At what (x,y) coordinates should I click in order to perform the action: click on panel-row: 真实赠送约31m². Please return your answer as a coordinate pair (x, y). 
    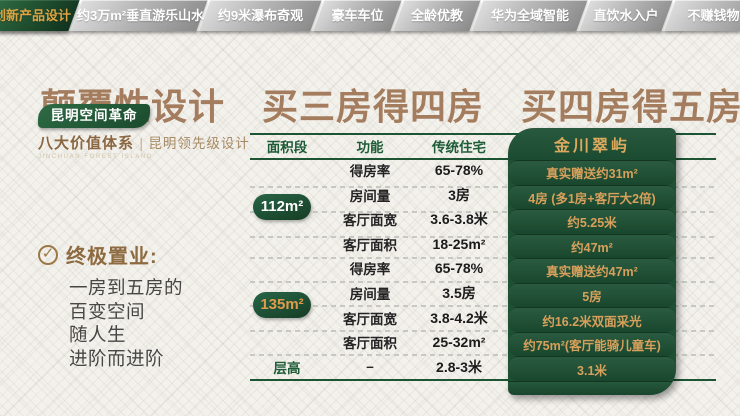
    Looking at the image, I should click on (592, 172).